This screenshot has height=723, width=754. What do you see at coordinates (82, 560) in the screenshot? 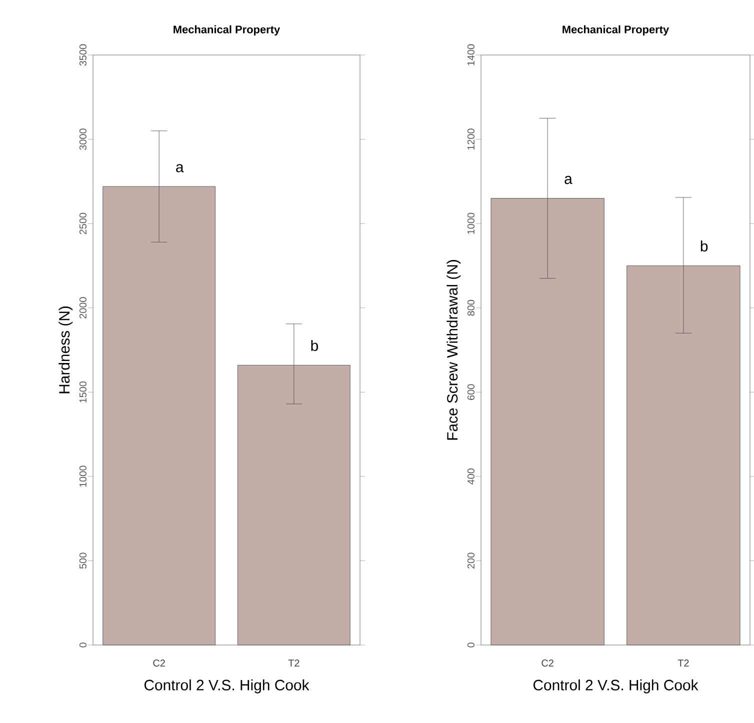
I see `y-tick-label: 500` at bounding box center [82, 560].